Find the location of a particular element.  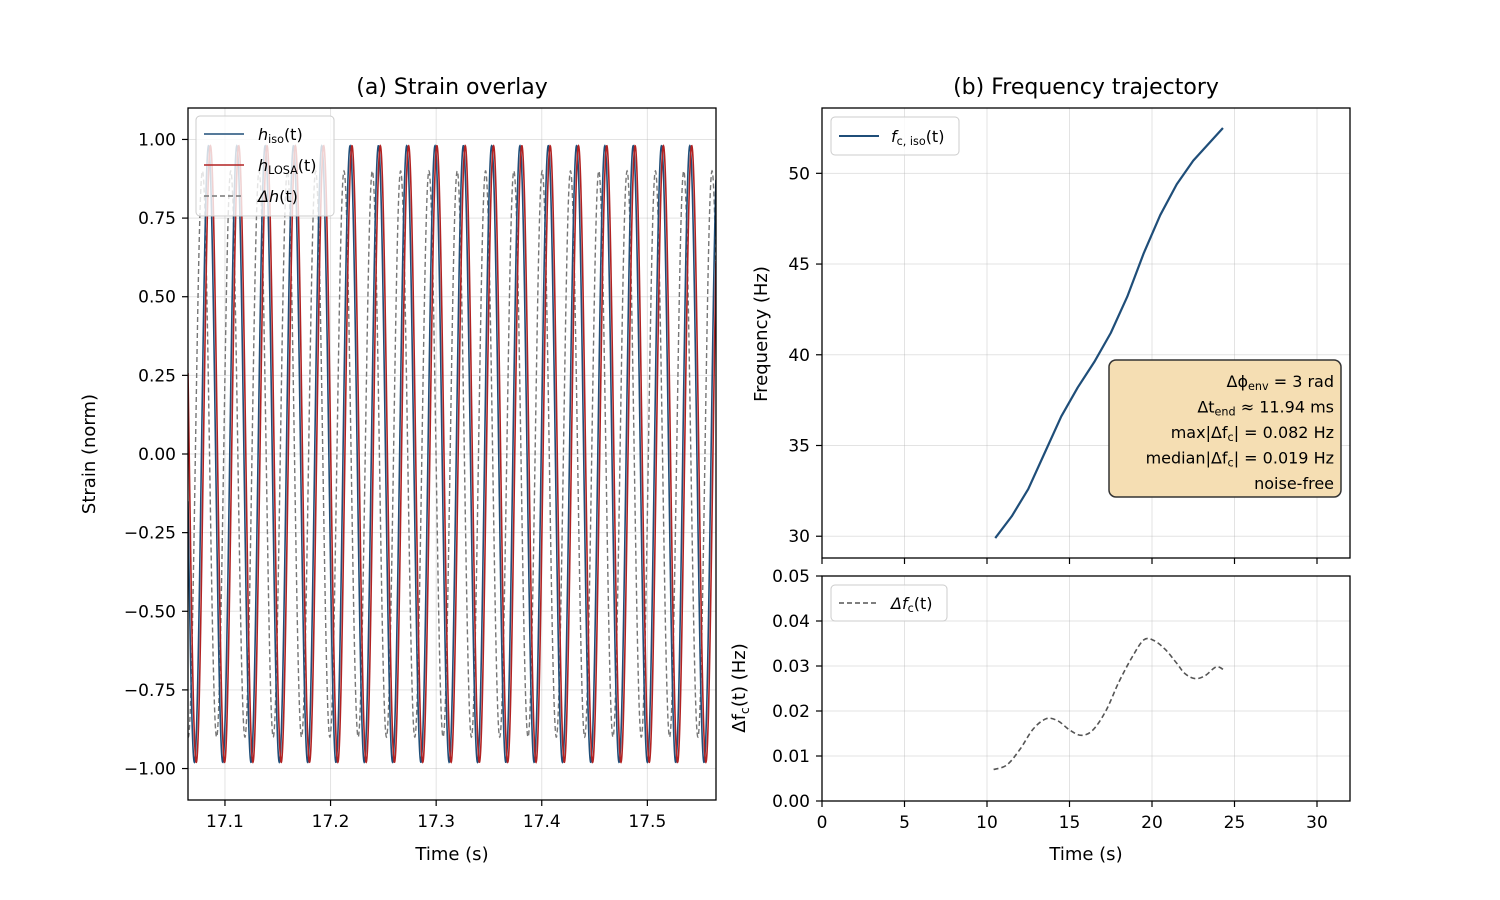

panel-a-ylabel: Strain (norm) is located at coordinates (89, 454).